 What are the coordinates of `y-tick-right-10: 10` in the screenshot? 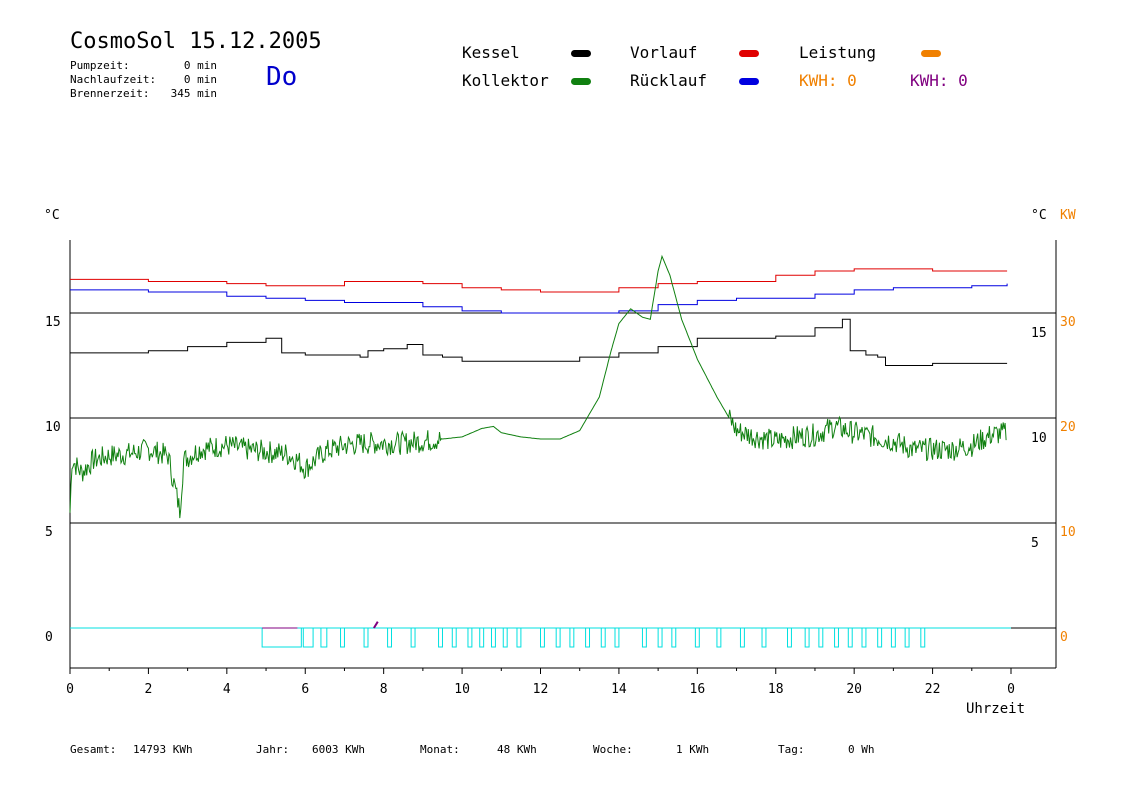 It's located at (1039, 438).